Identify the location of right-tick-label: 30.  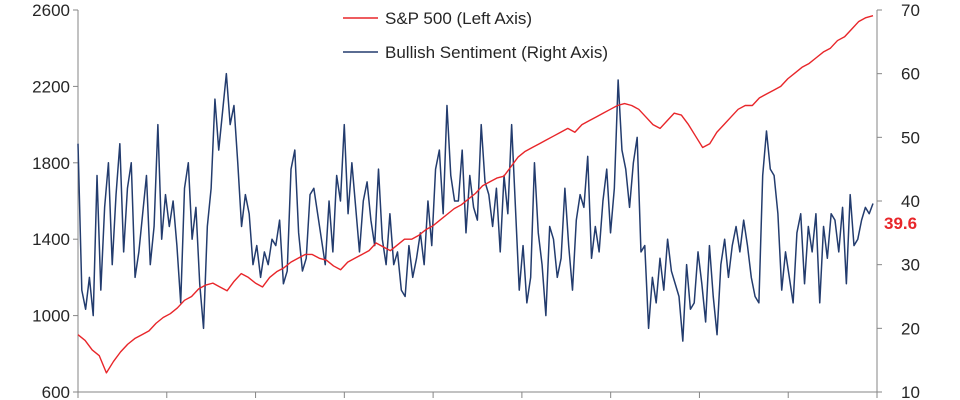
(910, 265).